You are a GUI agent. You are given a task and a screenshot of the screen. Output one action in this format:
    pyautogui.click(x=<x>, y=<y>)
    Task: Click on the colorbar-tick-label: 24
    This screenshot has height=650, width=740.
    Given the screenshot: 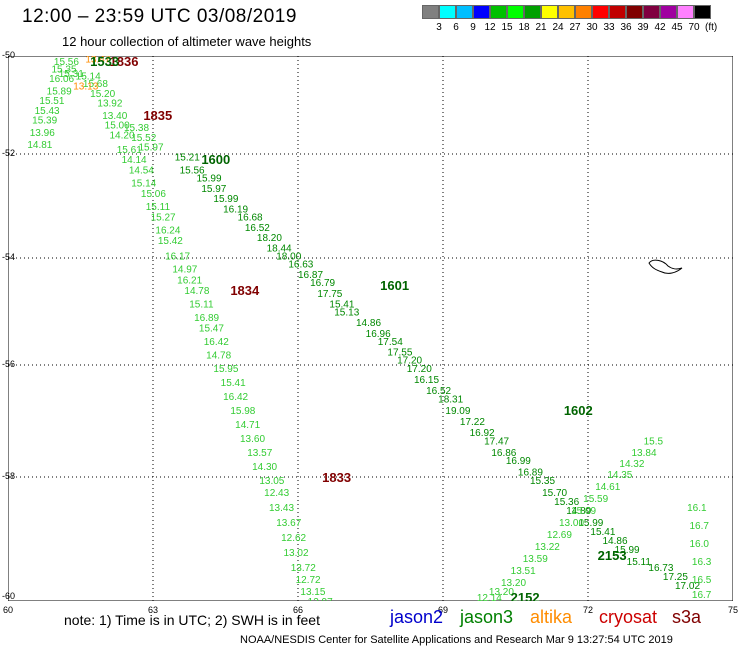 What is the action you would take?
    pyautogui.click(x=558, y=27)
    